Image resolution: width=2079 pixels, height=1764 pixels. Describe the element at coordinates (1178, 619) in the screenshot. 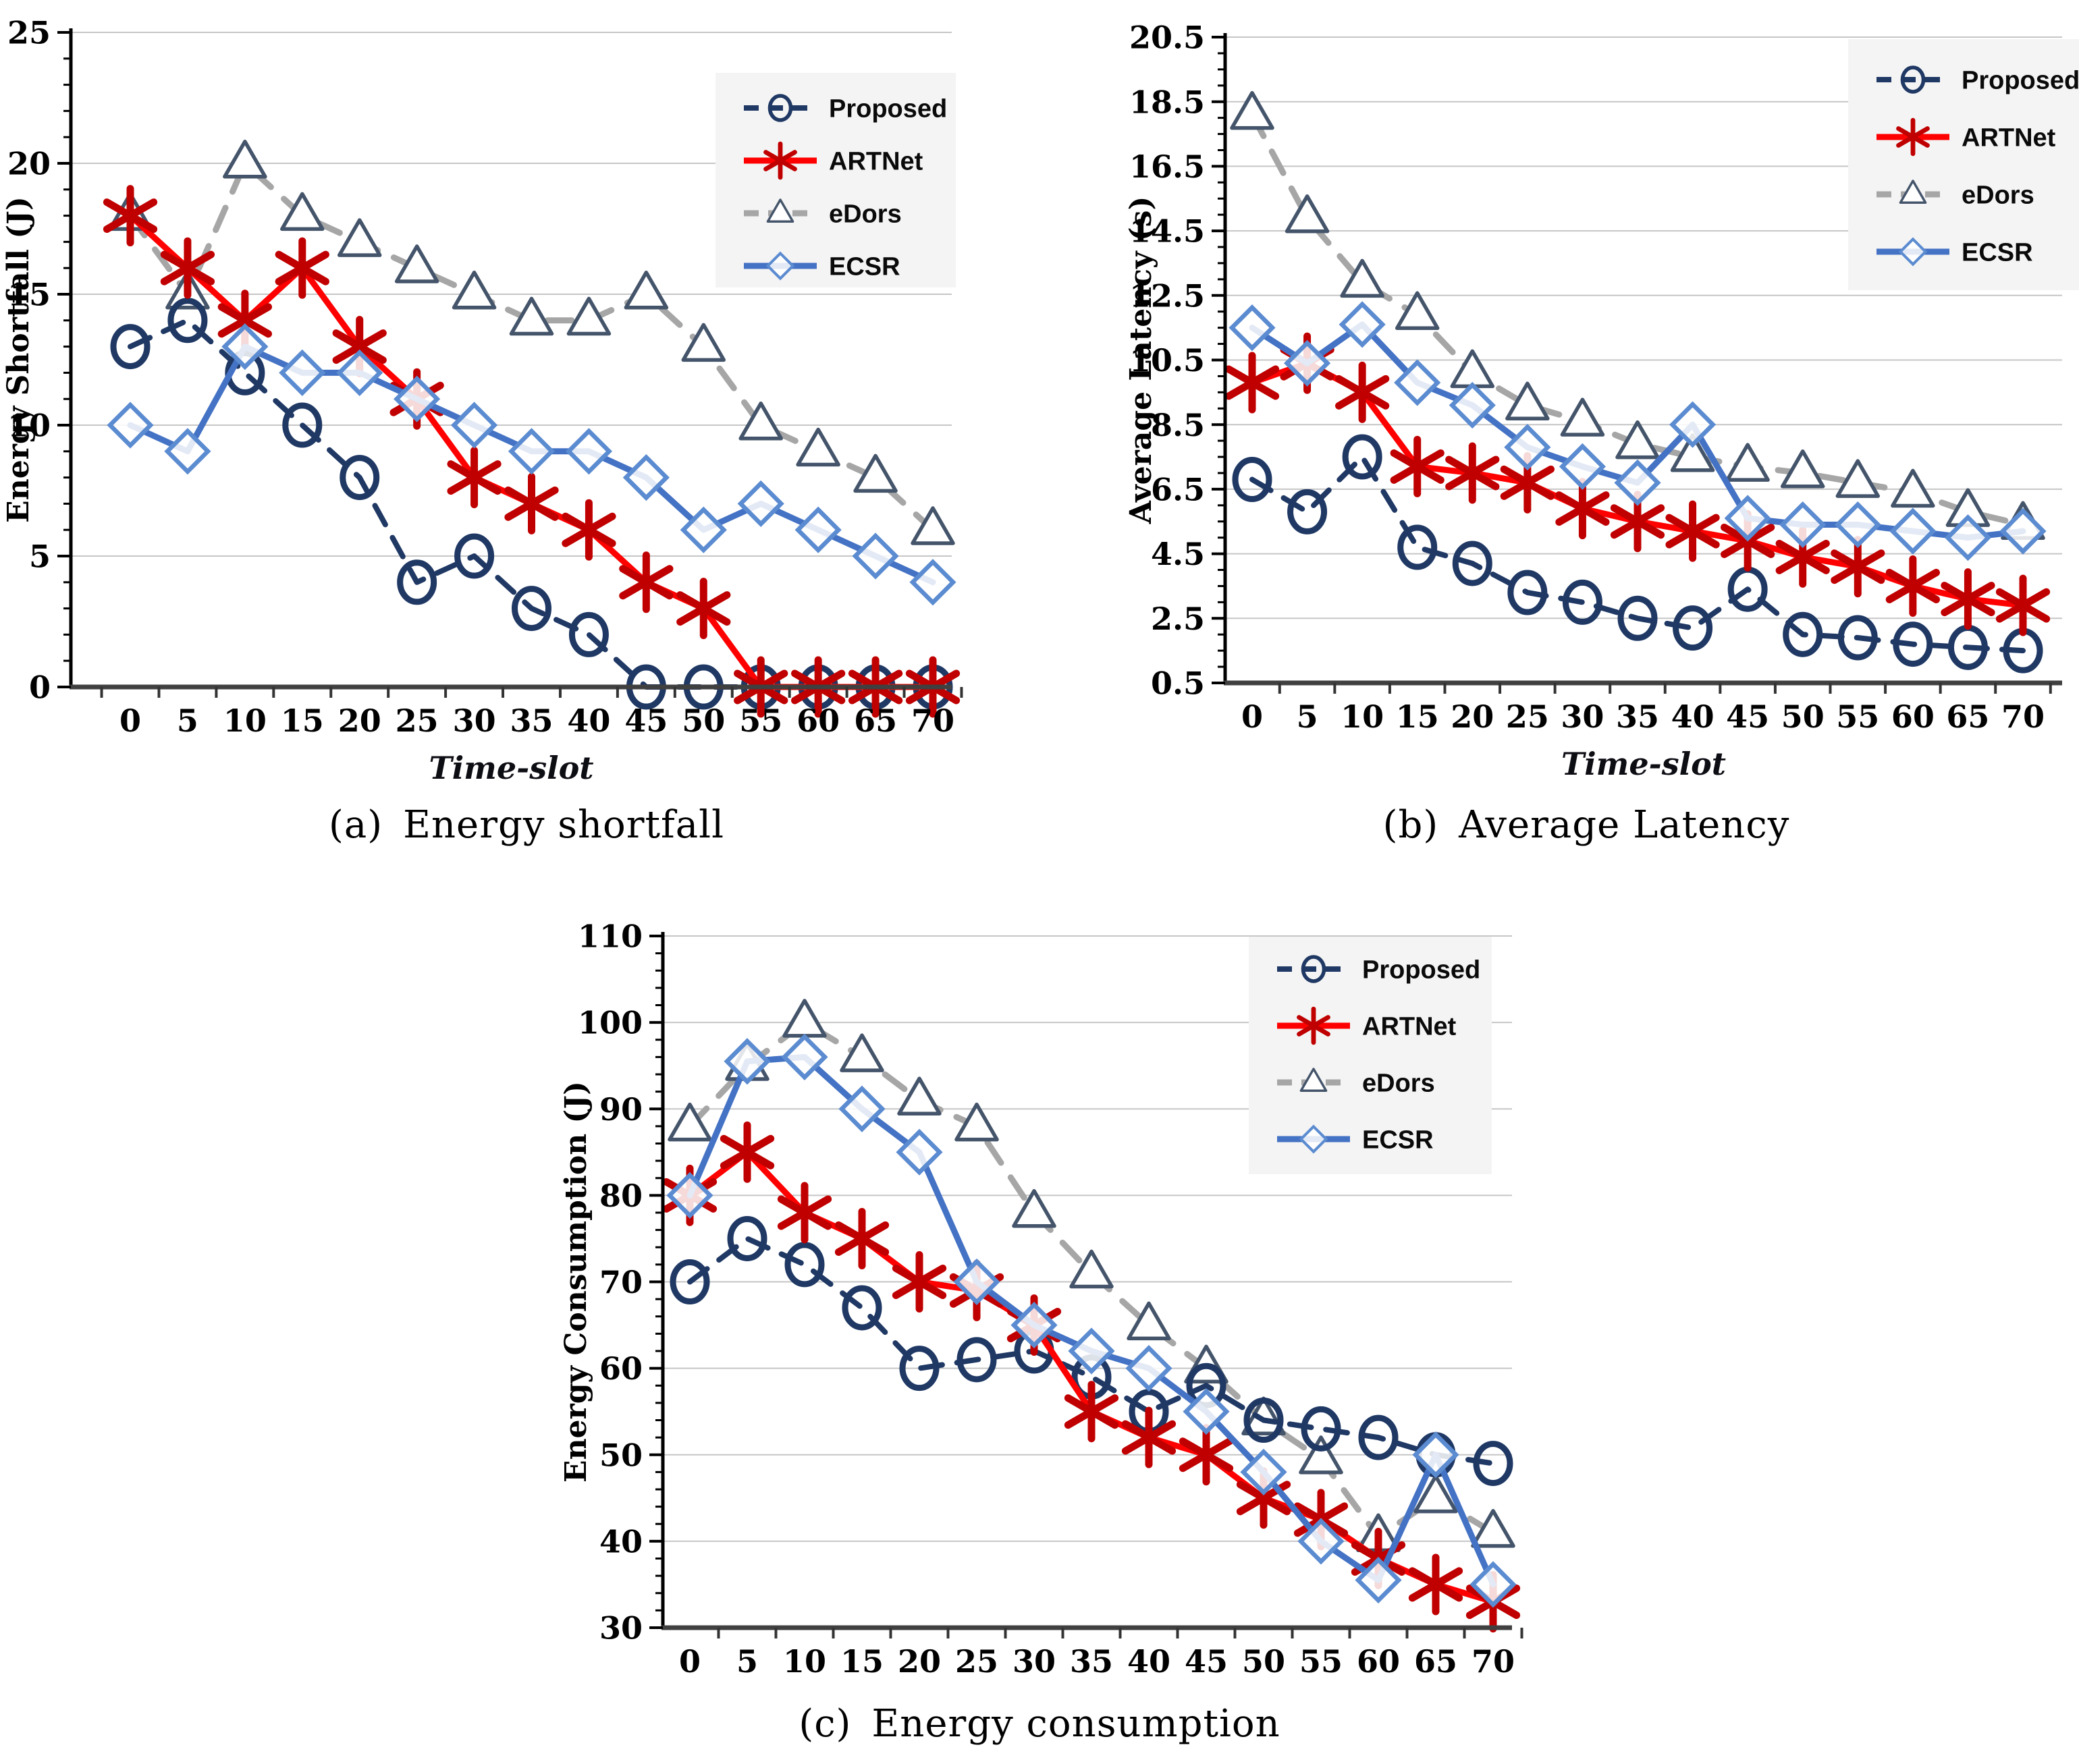

I see `y-tick-label: 2.5` at that location.